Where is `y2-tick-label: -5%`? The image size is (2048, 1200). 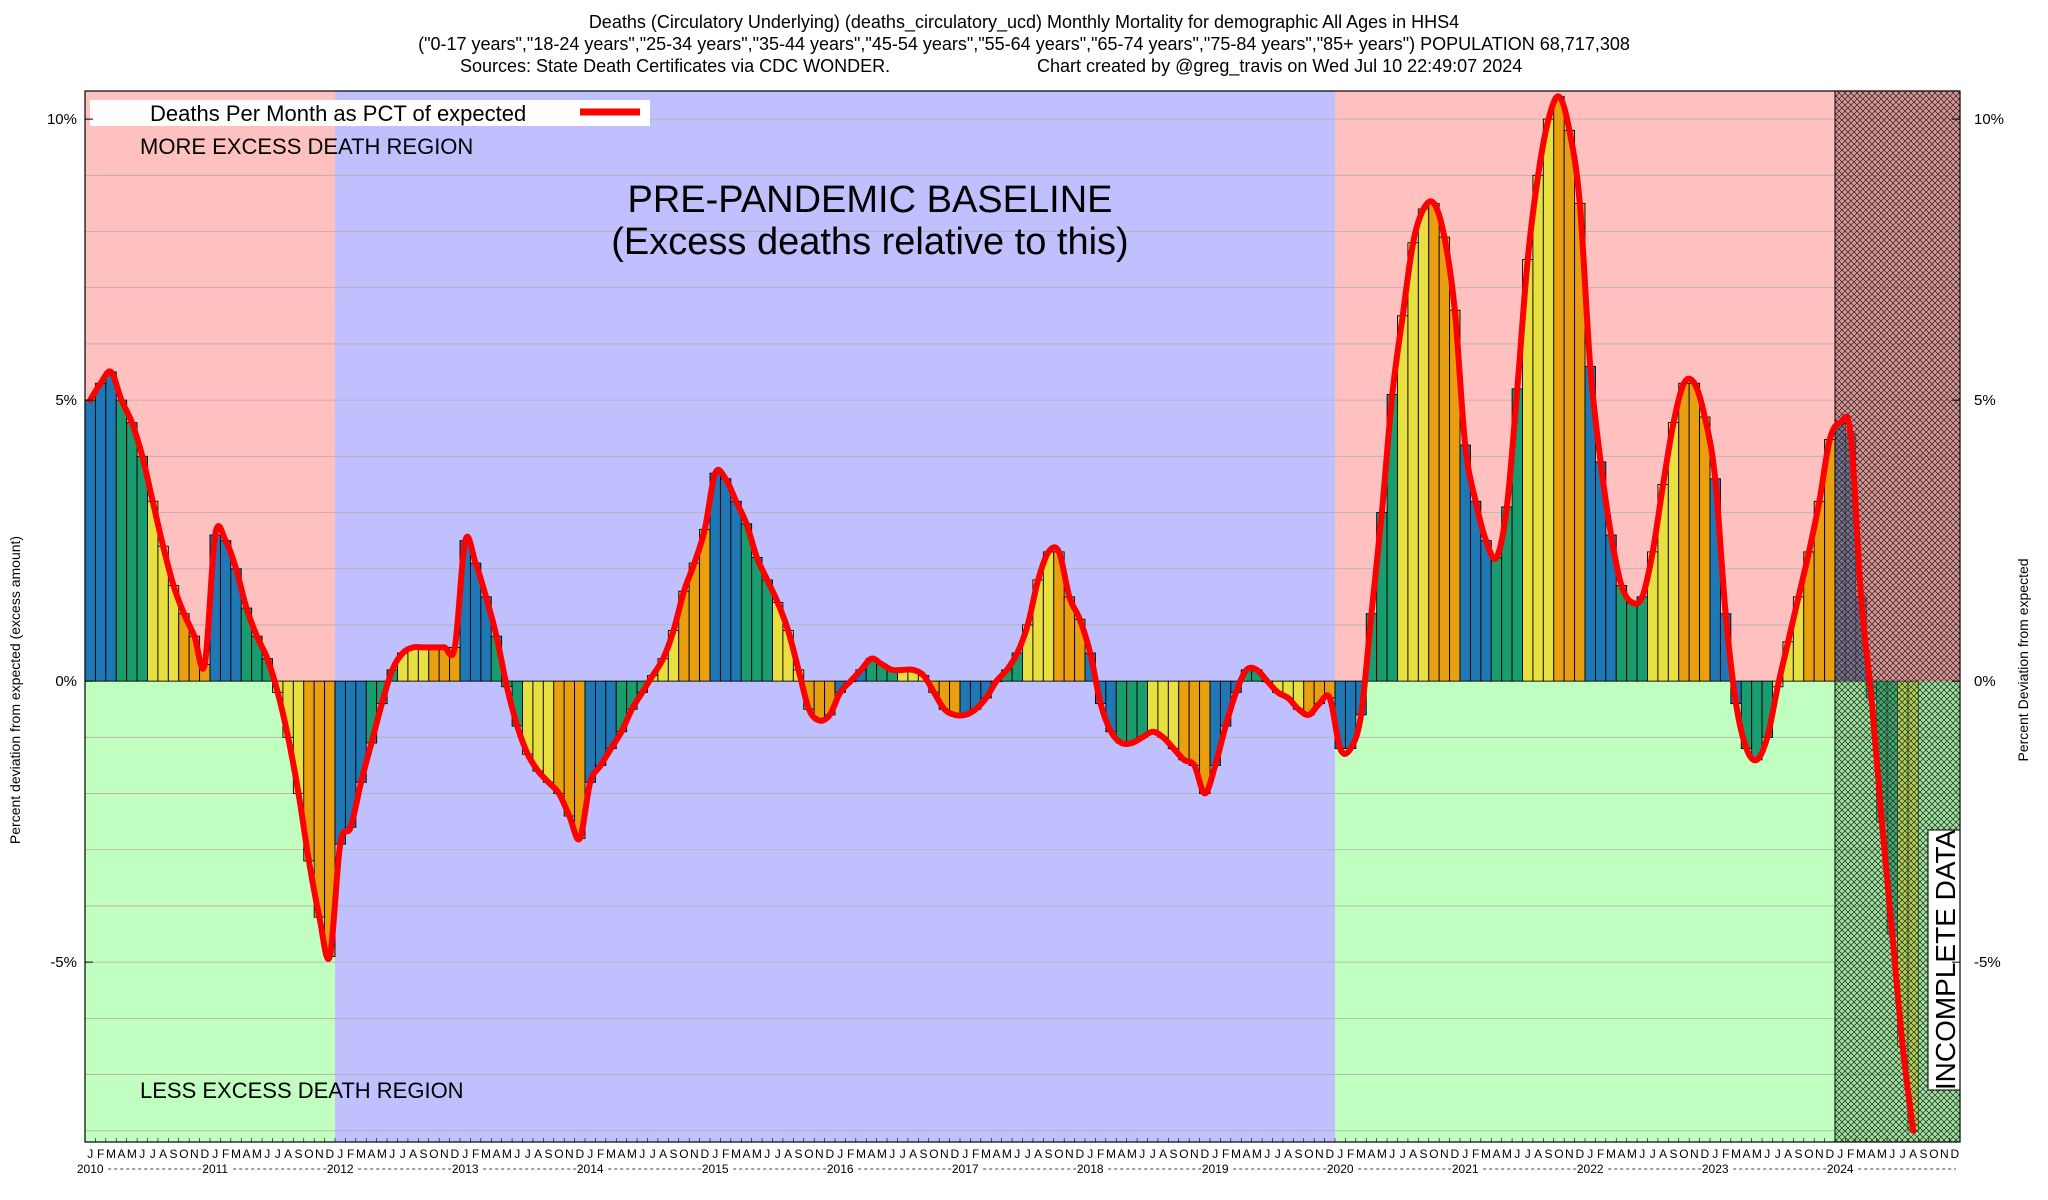
y2-tick-label: -5% is located at coordinates (1987, 962).